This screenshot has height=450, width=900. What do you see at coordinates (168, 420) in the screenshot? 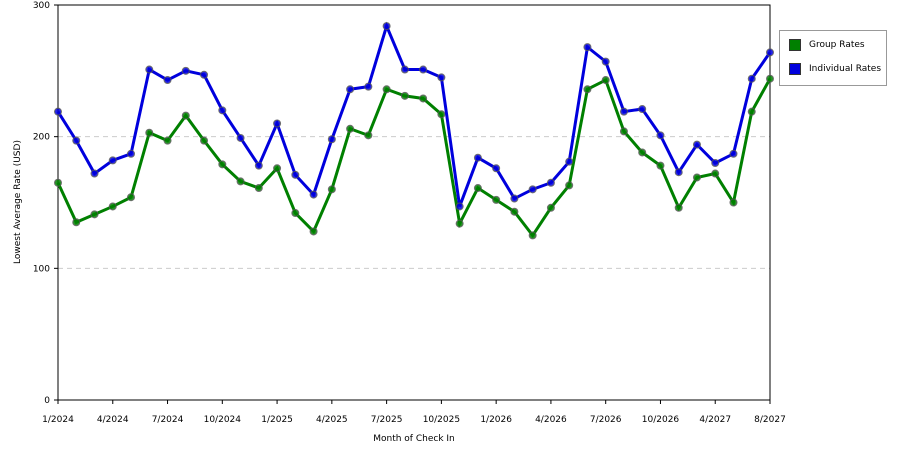
I see `x-tick-label: 7/2024` at bounding box center [168, 420].